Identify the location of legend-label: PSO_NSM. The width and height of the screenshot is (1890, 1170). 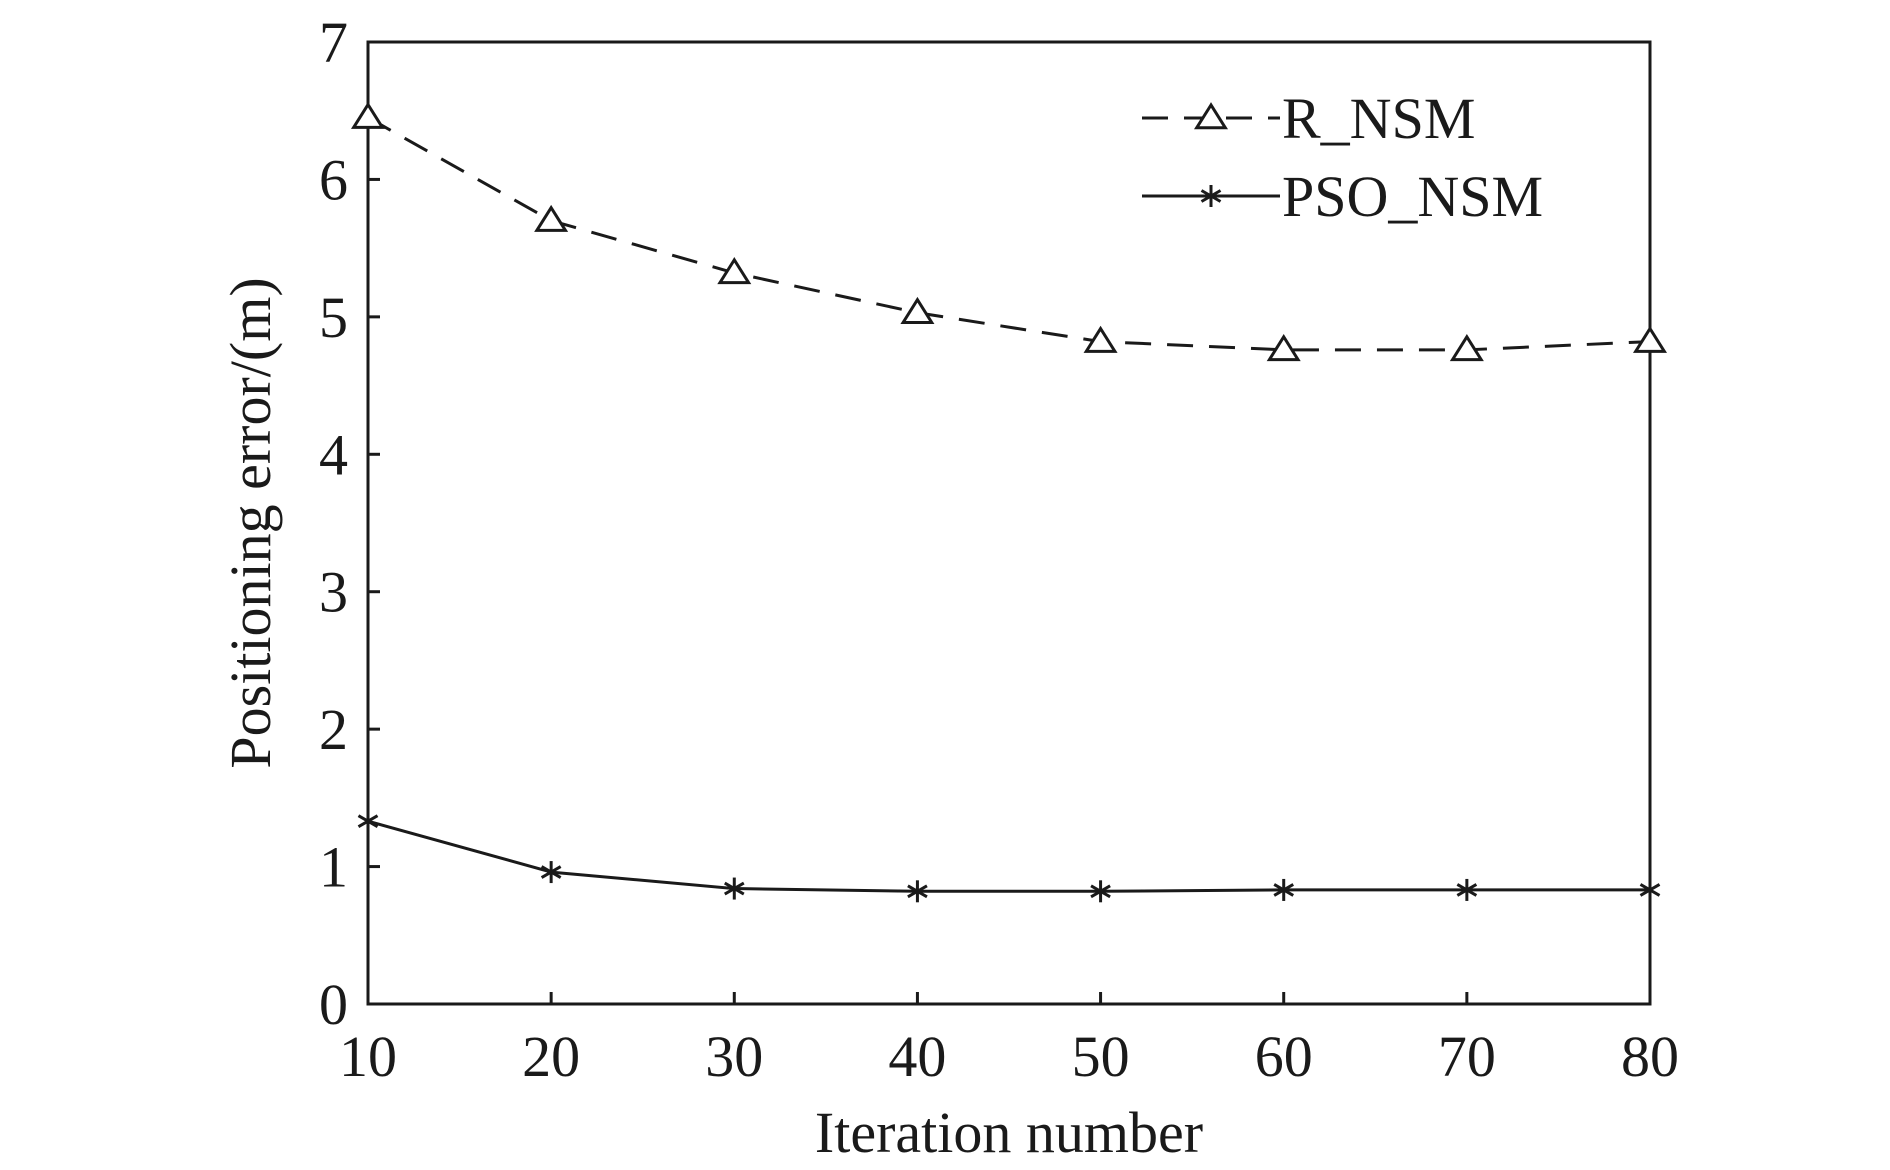
(1412, 196).